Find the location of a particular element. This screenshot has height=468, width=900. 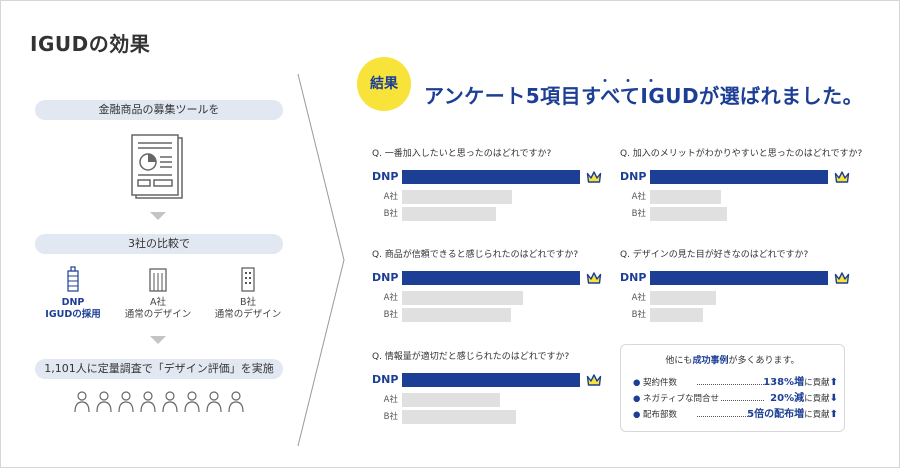

company-a-note: 通常のデザイン is located at coordinates (158, 314).